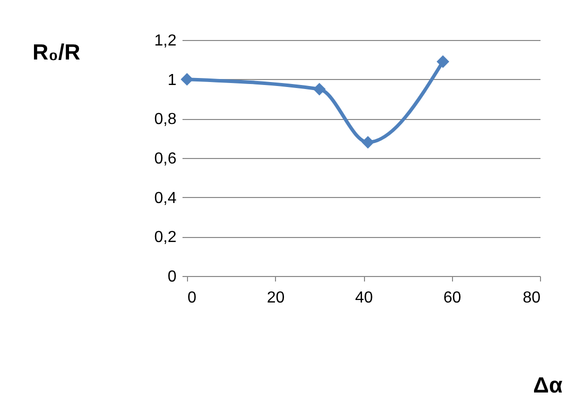 The width and height of the screenshot is (572, 407). What do you see at coordinates (364, 298) in the screenshot?
I see `x-tick-label: 40` at bounding box center [364, 298].